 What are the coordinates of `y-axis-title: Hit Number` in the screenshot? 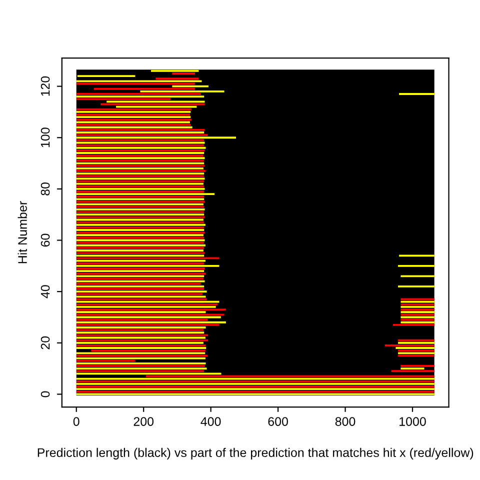 It's located at (22, 232).